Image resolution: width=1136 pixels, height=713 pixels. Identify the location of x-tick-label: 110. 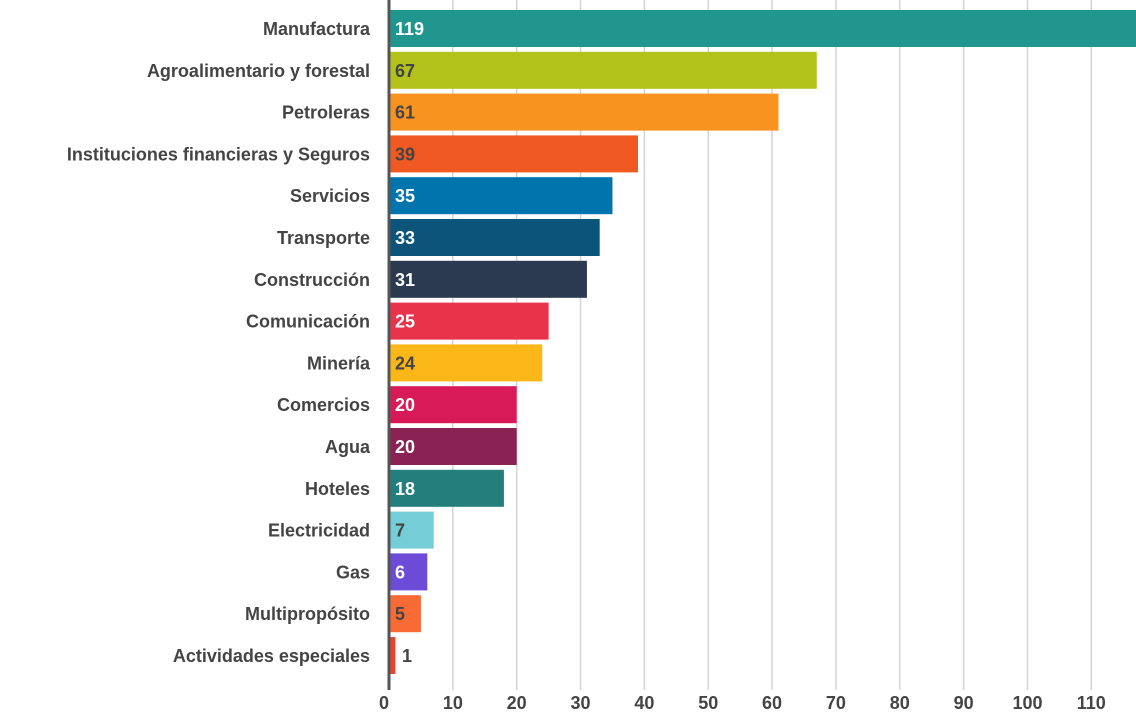
(1091, 703).